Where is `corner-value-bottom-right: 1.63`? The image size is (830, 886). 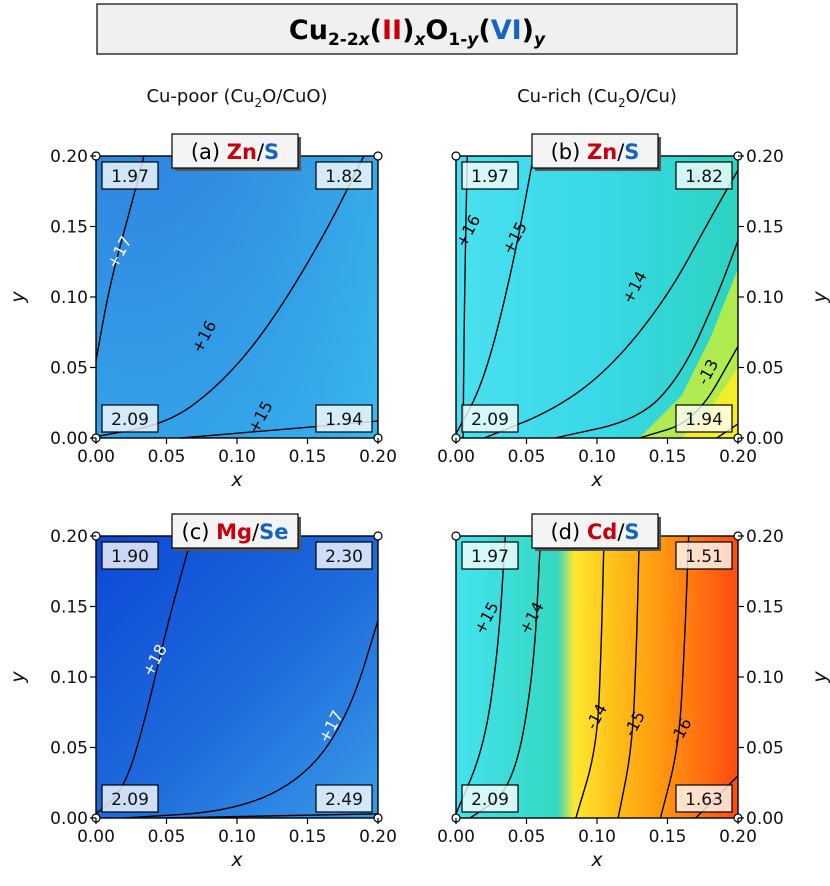
corner-value-bottom-right: 1.63 is located at coordinates (704, 800).